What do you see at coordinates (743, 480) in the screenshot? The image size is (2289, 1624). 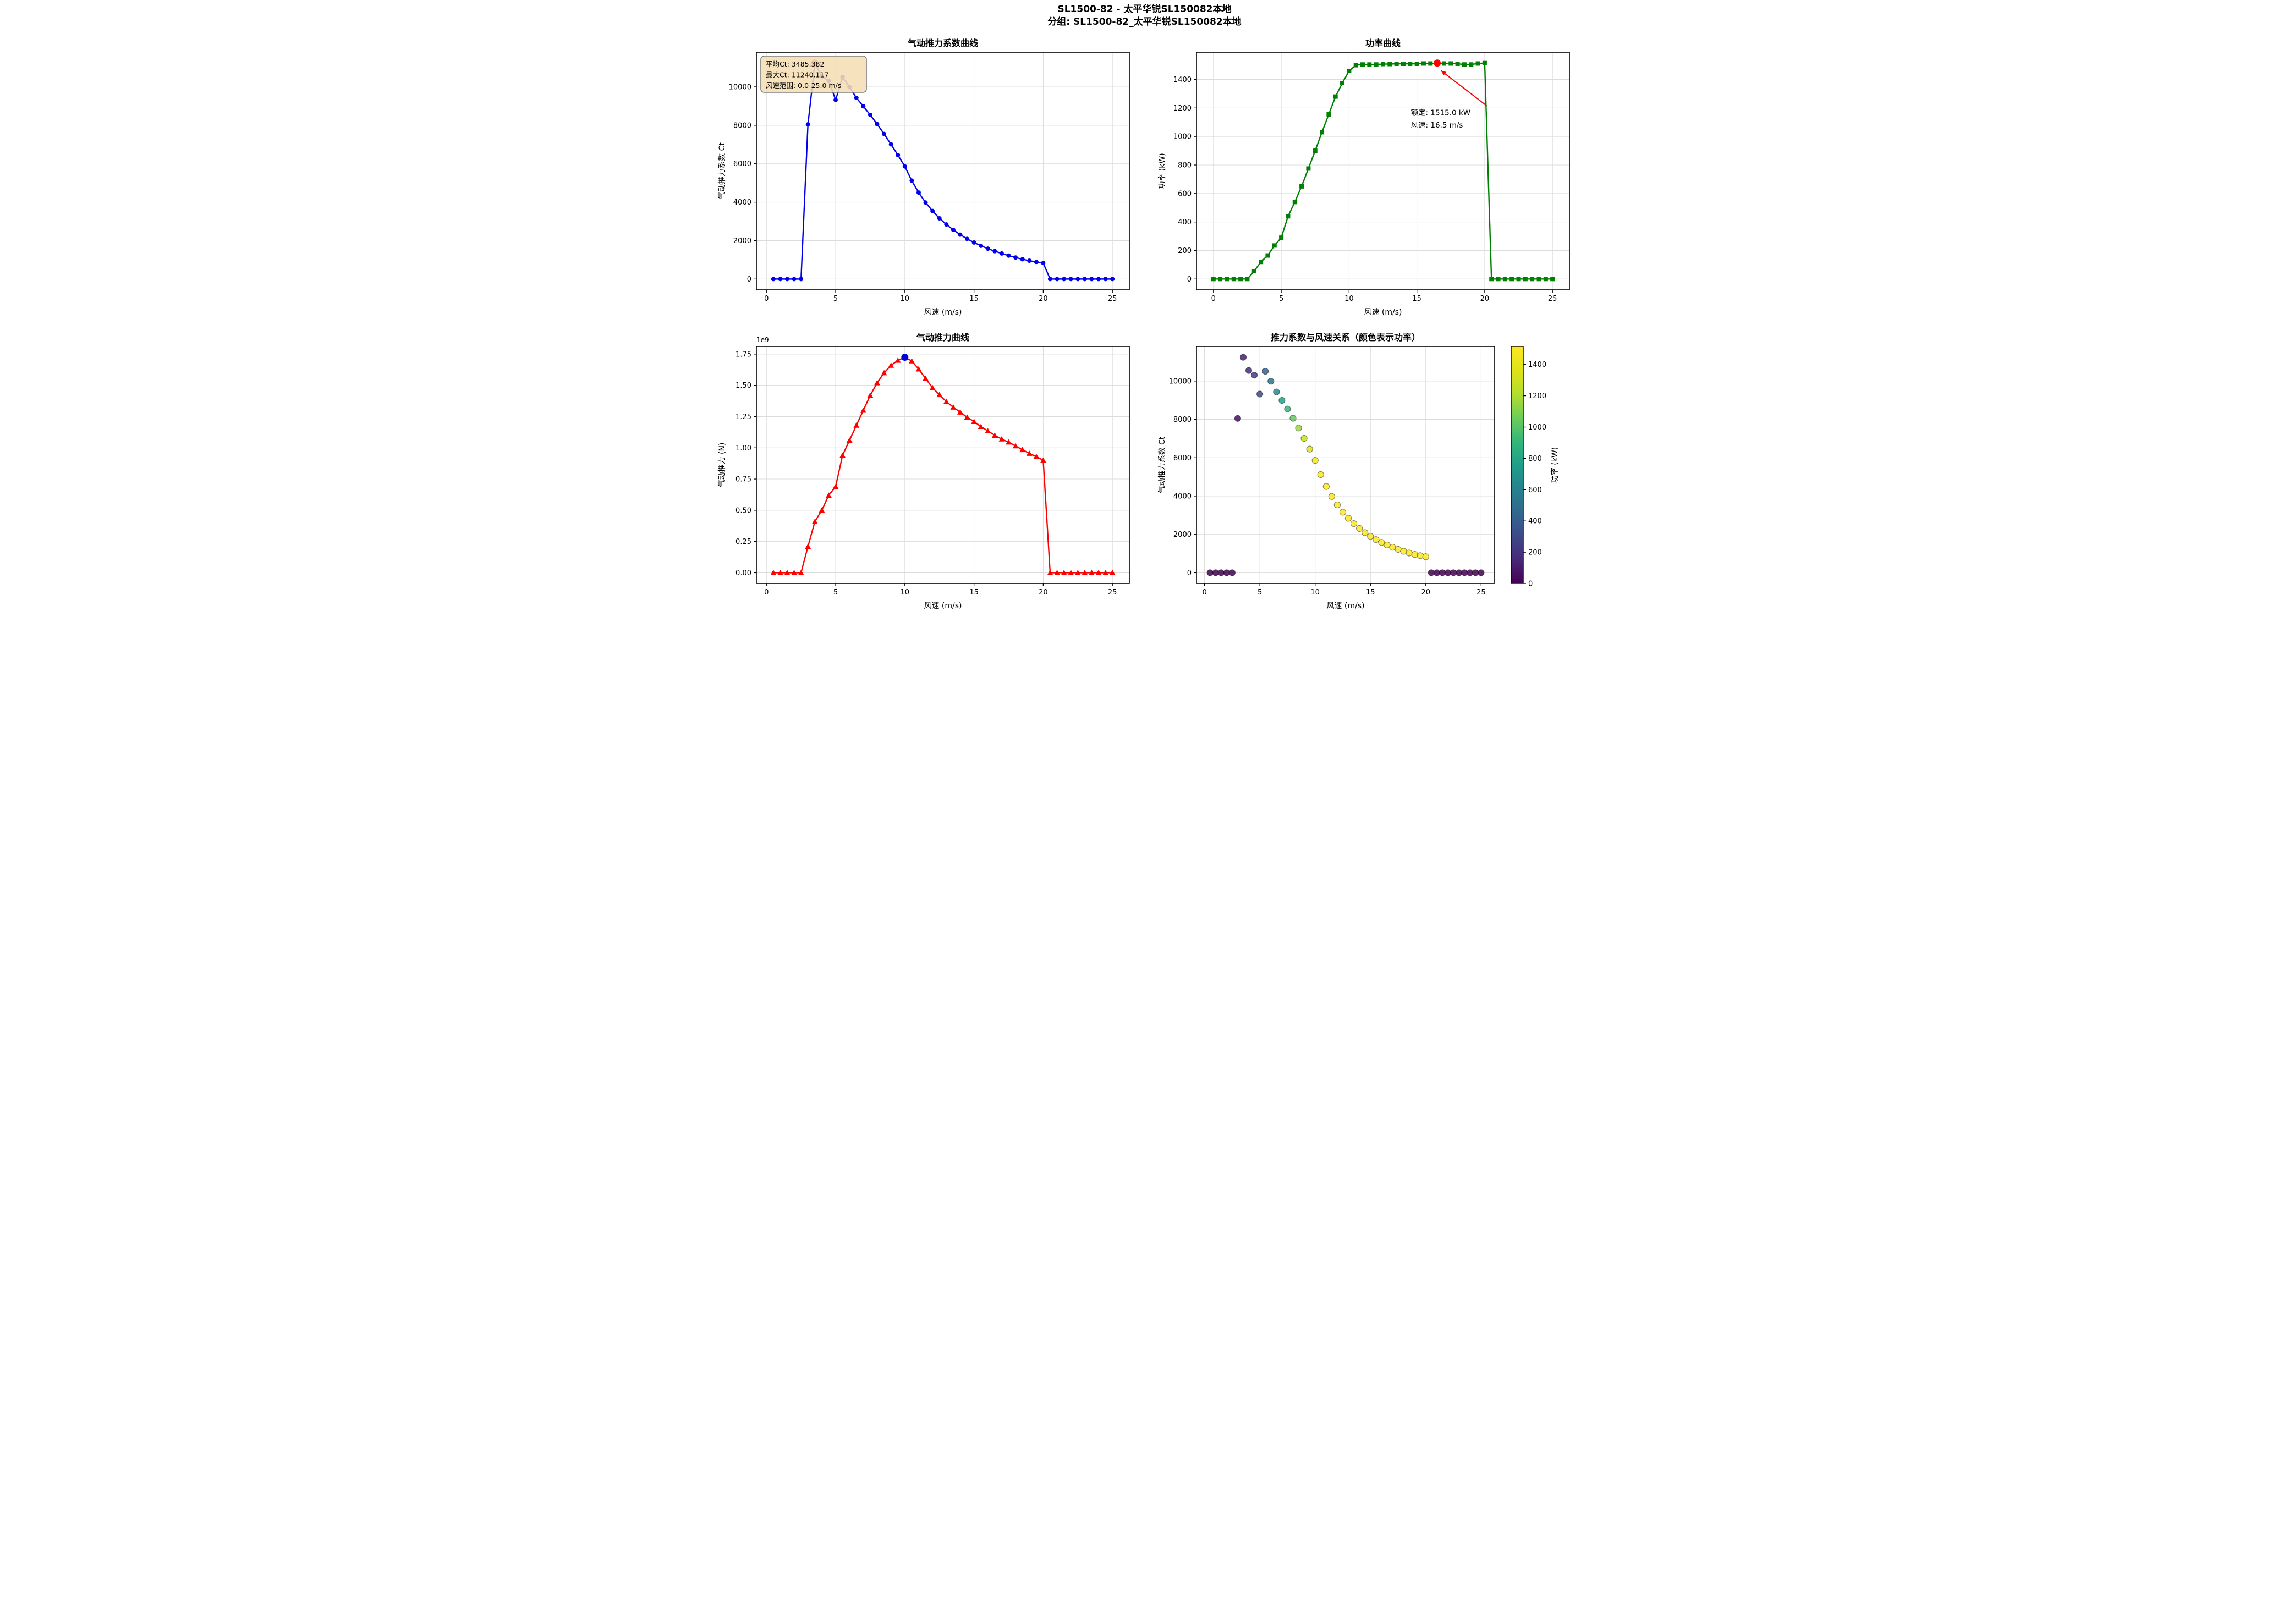 I see `svg-text: 0.75` at bounding box center [743, 480].